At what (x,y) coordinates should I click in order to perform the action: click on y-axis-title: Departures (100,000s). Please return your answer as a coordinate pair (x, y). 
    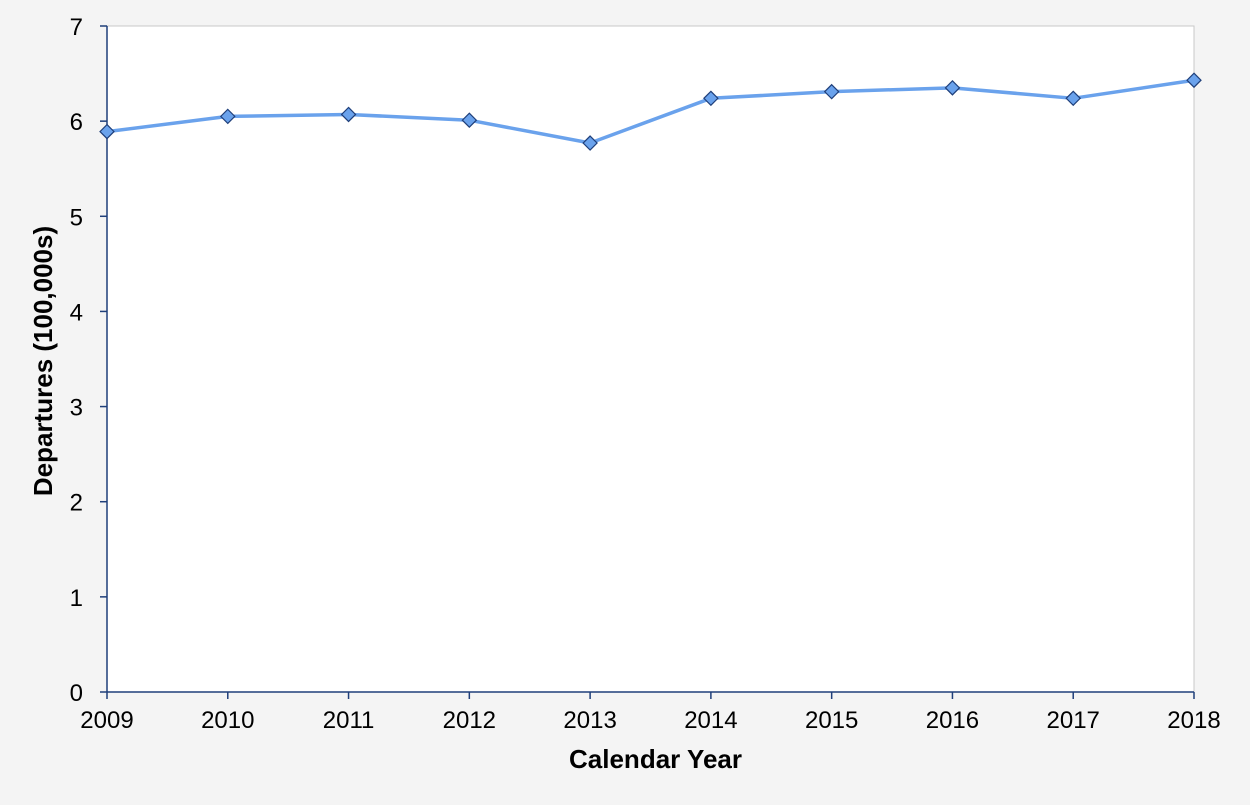
    Looking at the image, I should click on (43, 361).